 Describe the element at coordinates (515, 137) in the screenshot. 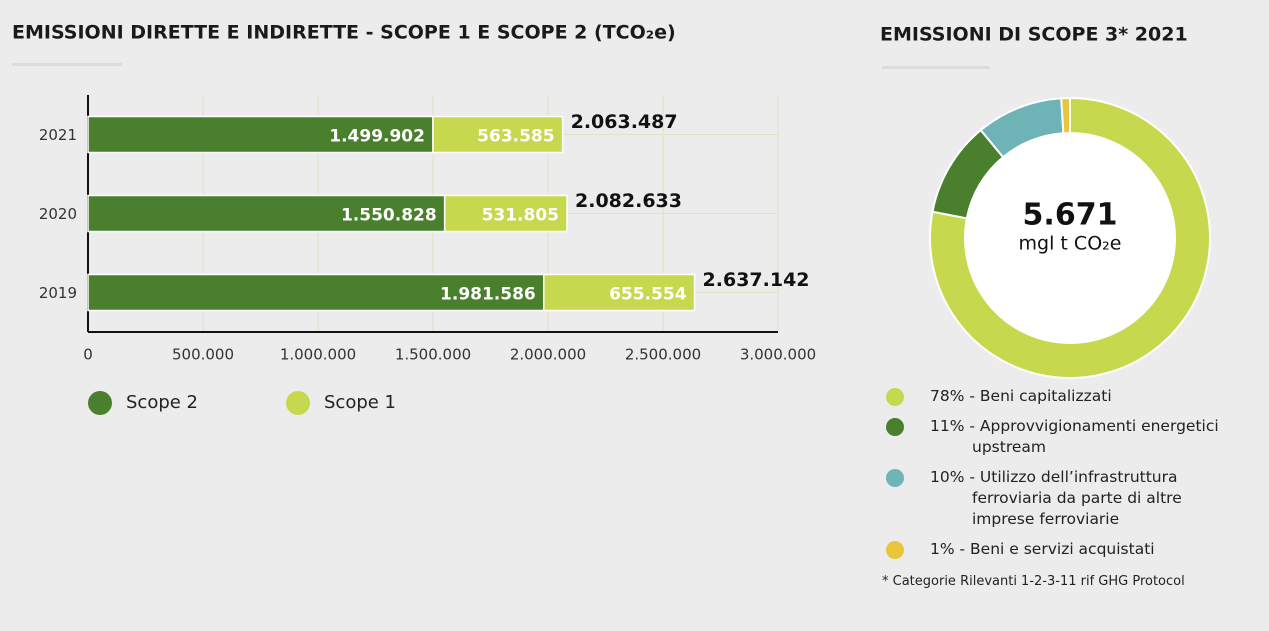

I see `value-label: 563.585` at that location.